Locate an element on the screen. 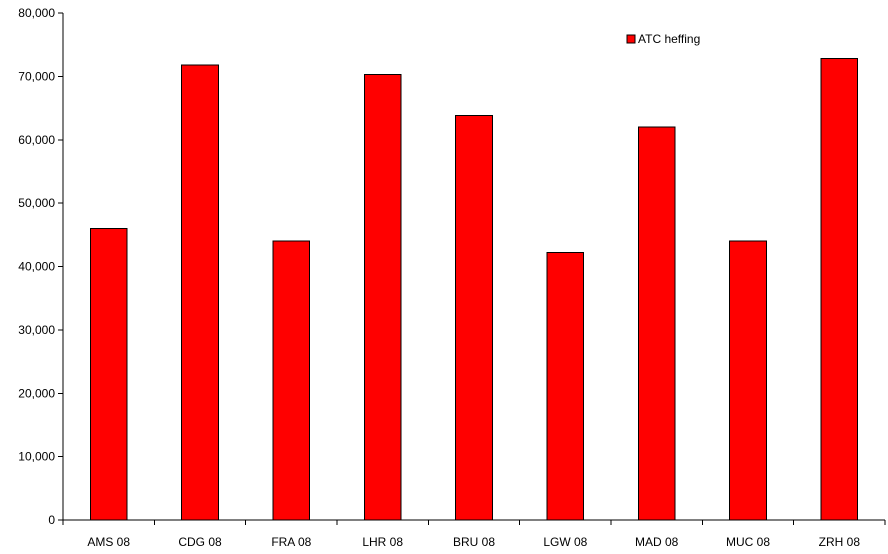 The image size is (888, 554). y-tick-label: 40,000 is located at coordinates (36, 267).